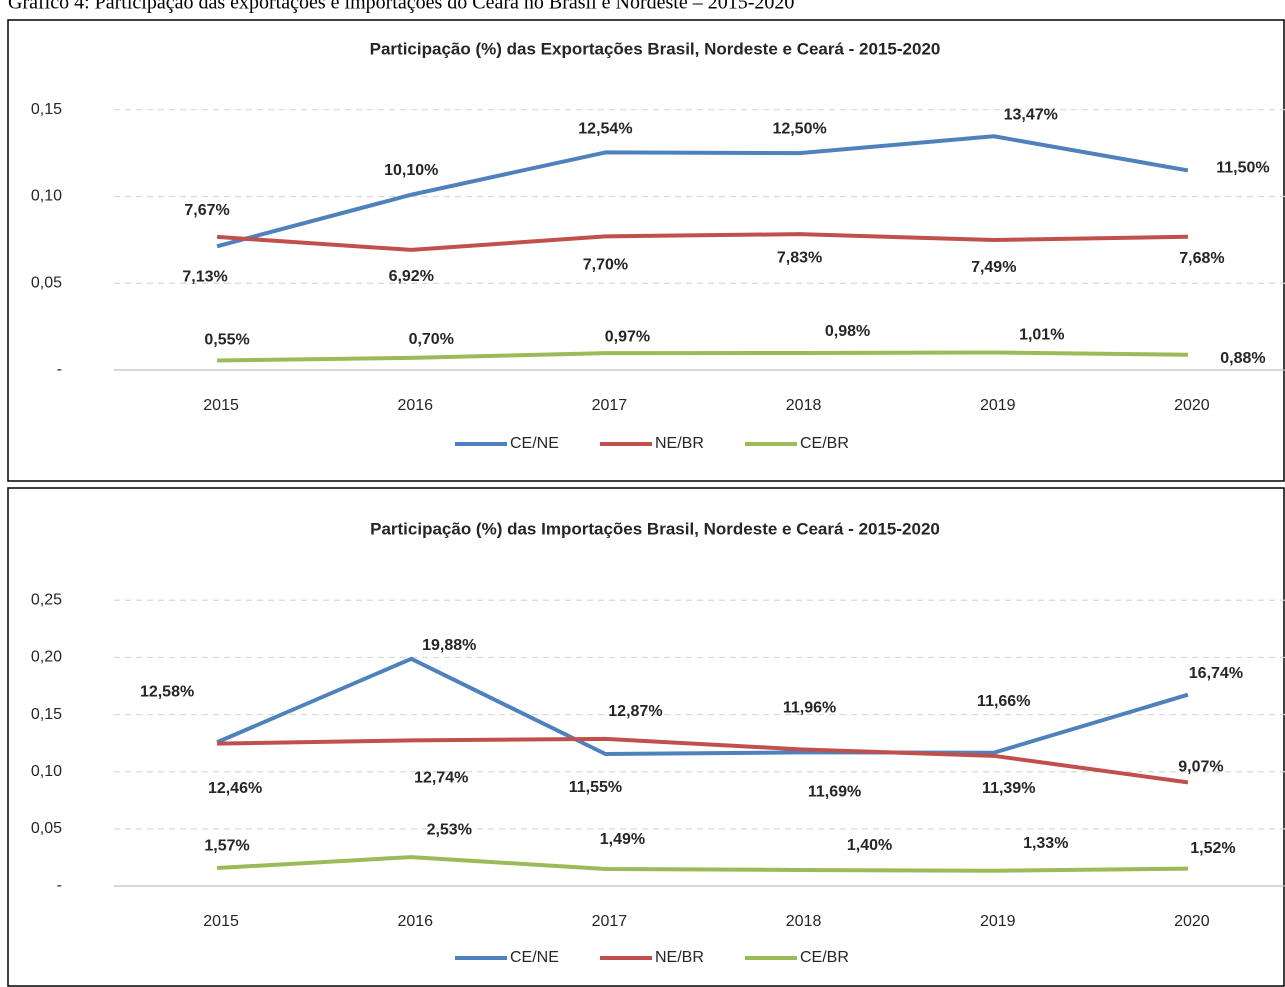  Describe the element at coordinates (1201, 258) in the screenshot. I see `data-label: 7,68%` at that location.